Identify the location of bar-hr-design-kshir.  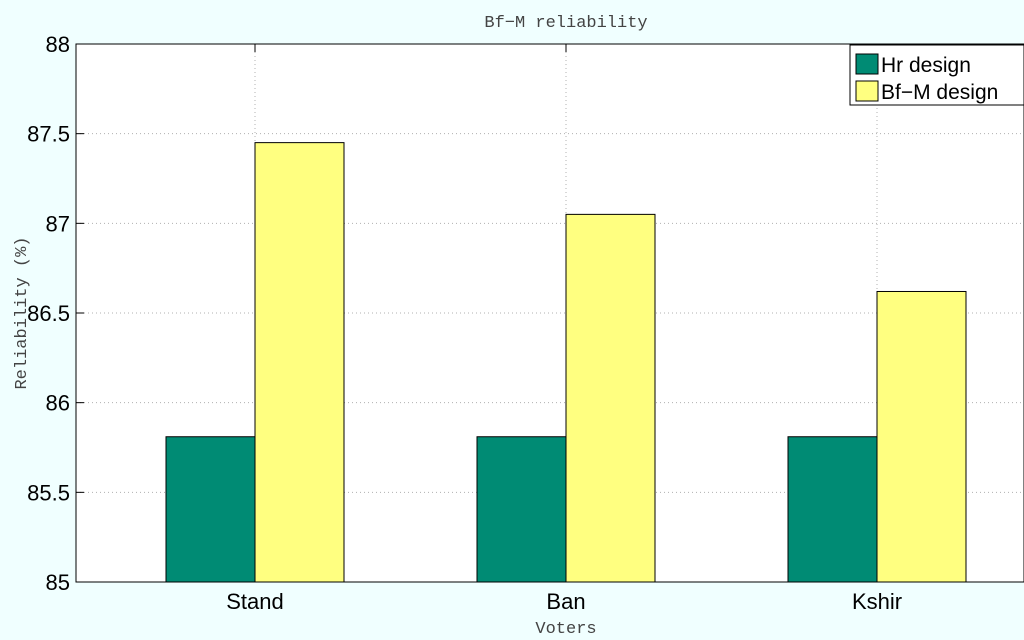
(832, 509).